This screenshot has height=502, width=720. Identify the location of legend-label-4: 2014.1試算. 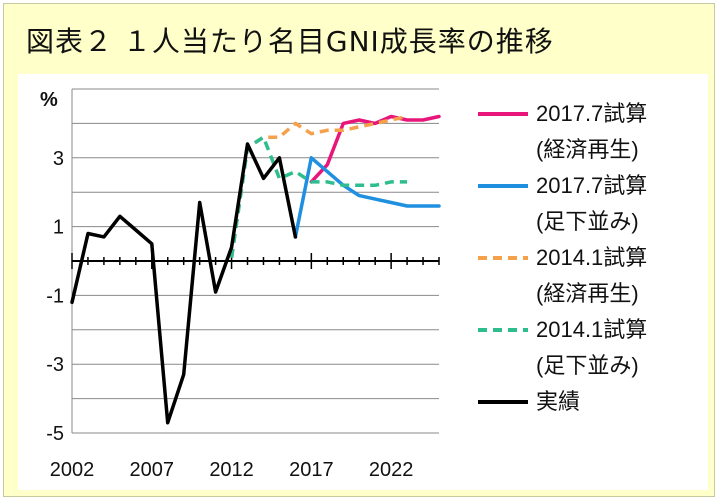
(591, 329).